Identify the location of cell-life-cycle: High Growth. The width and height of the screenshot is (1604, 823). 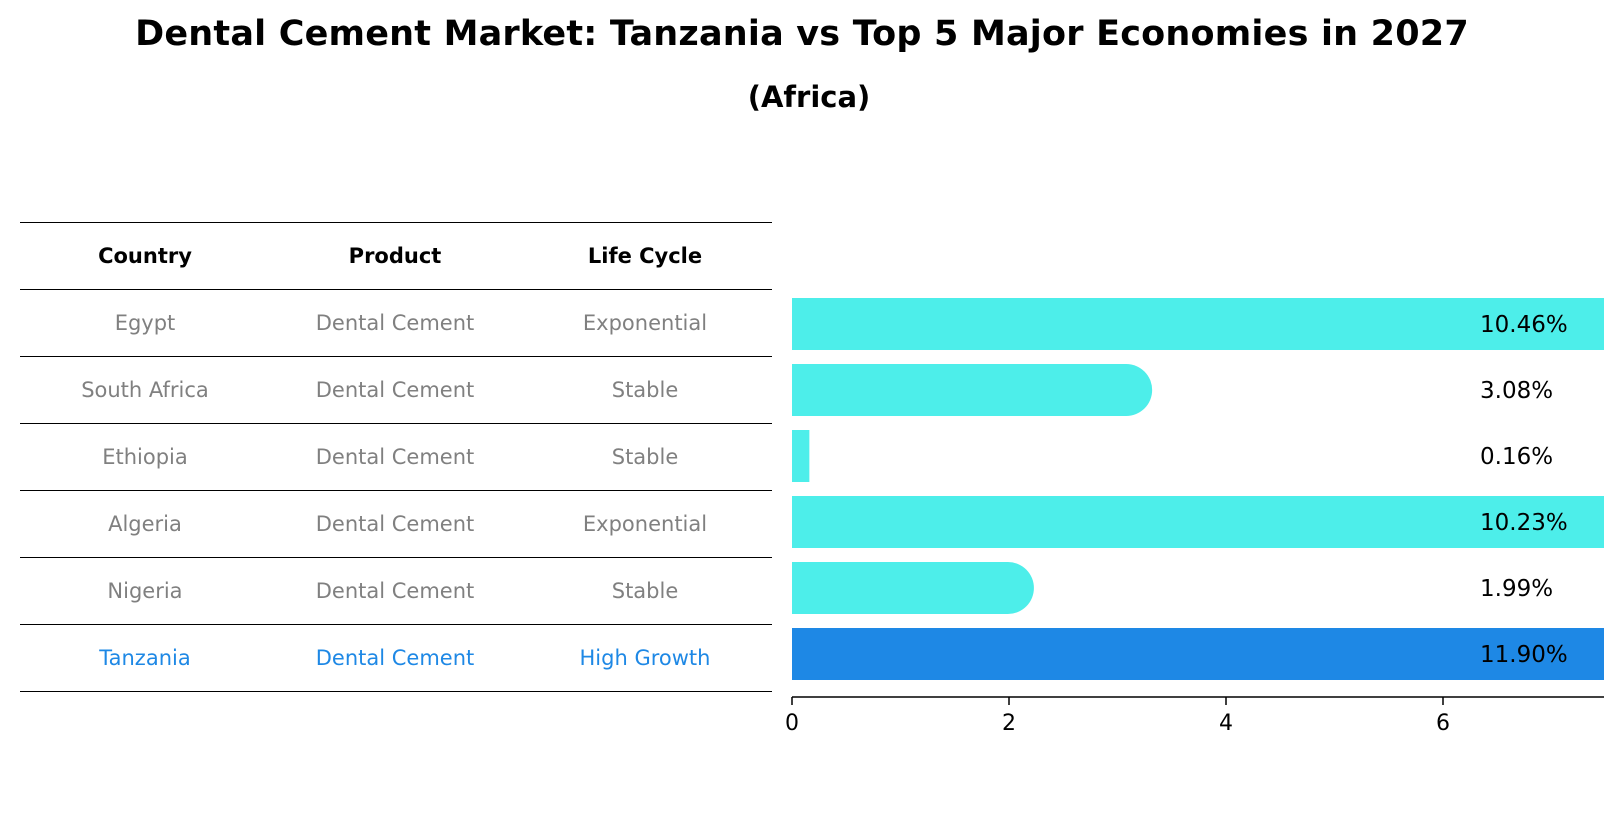
(645, 658).